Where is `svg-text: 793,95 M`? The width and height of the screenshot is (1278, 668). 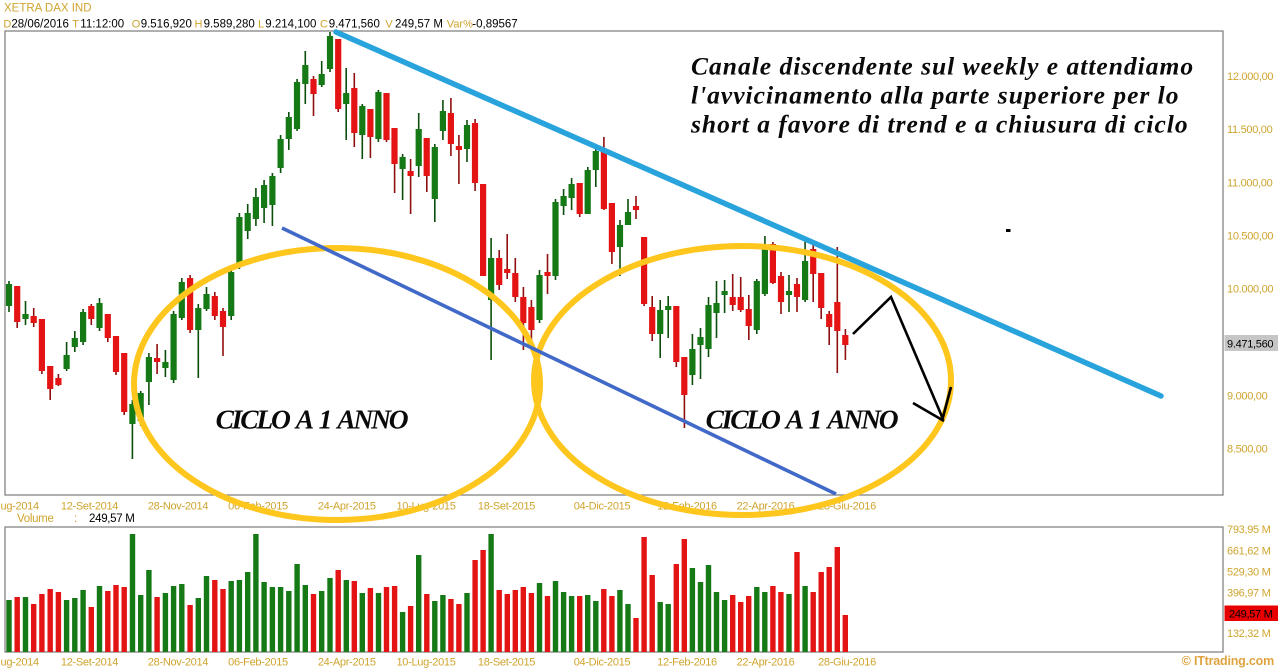 svg-text: 793,95 M is located at coordinates (1249, 530).